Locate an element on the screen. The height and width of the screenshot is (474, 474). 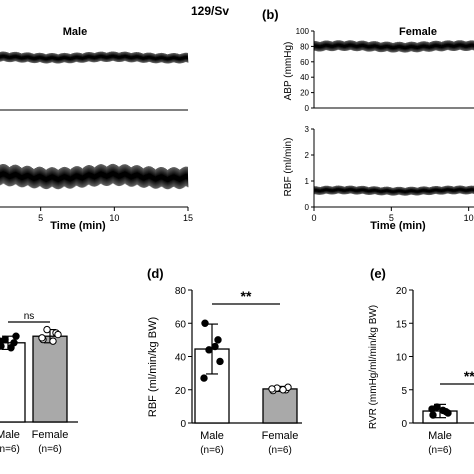
c-significance-label: ns is located at coordinates (29, 316).